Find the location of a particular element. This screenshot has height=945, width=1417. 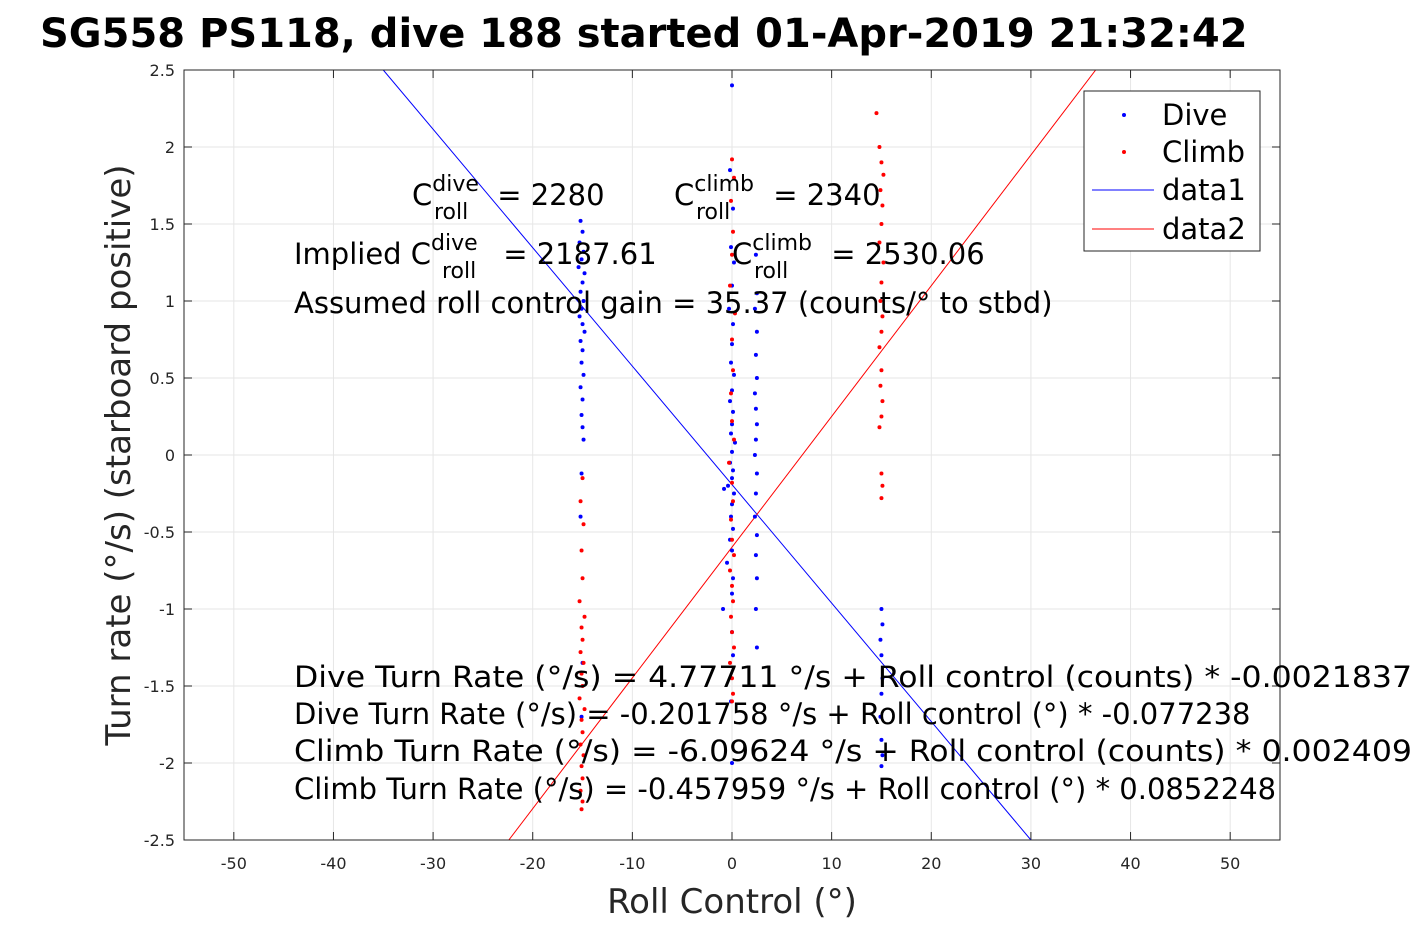

implied-c-roll-climb-superscript: climb is located at coordinates (782, 243).